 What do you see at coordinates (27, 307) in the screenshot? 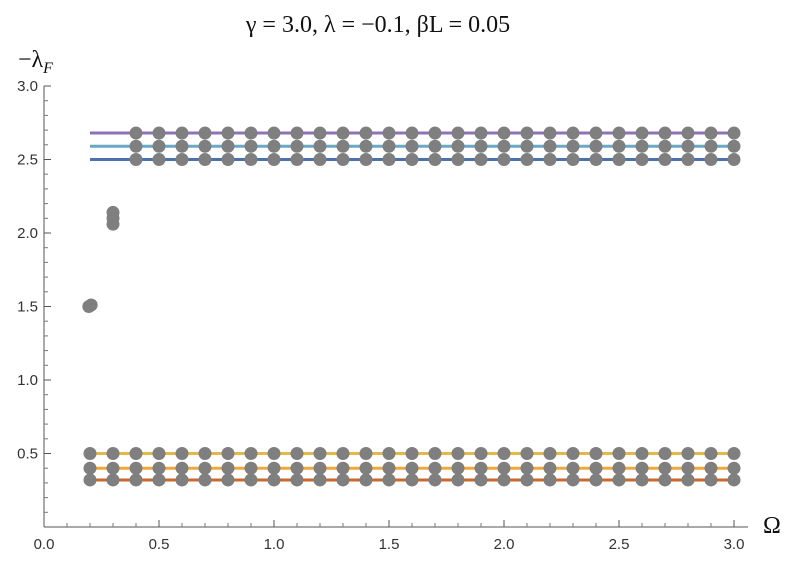
I see `y-tick-label: 1.5` at bounding box center [27, 307].